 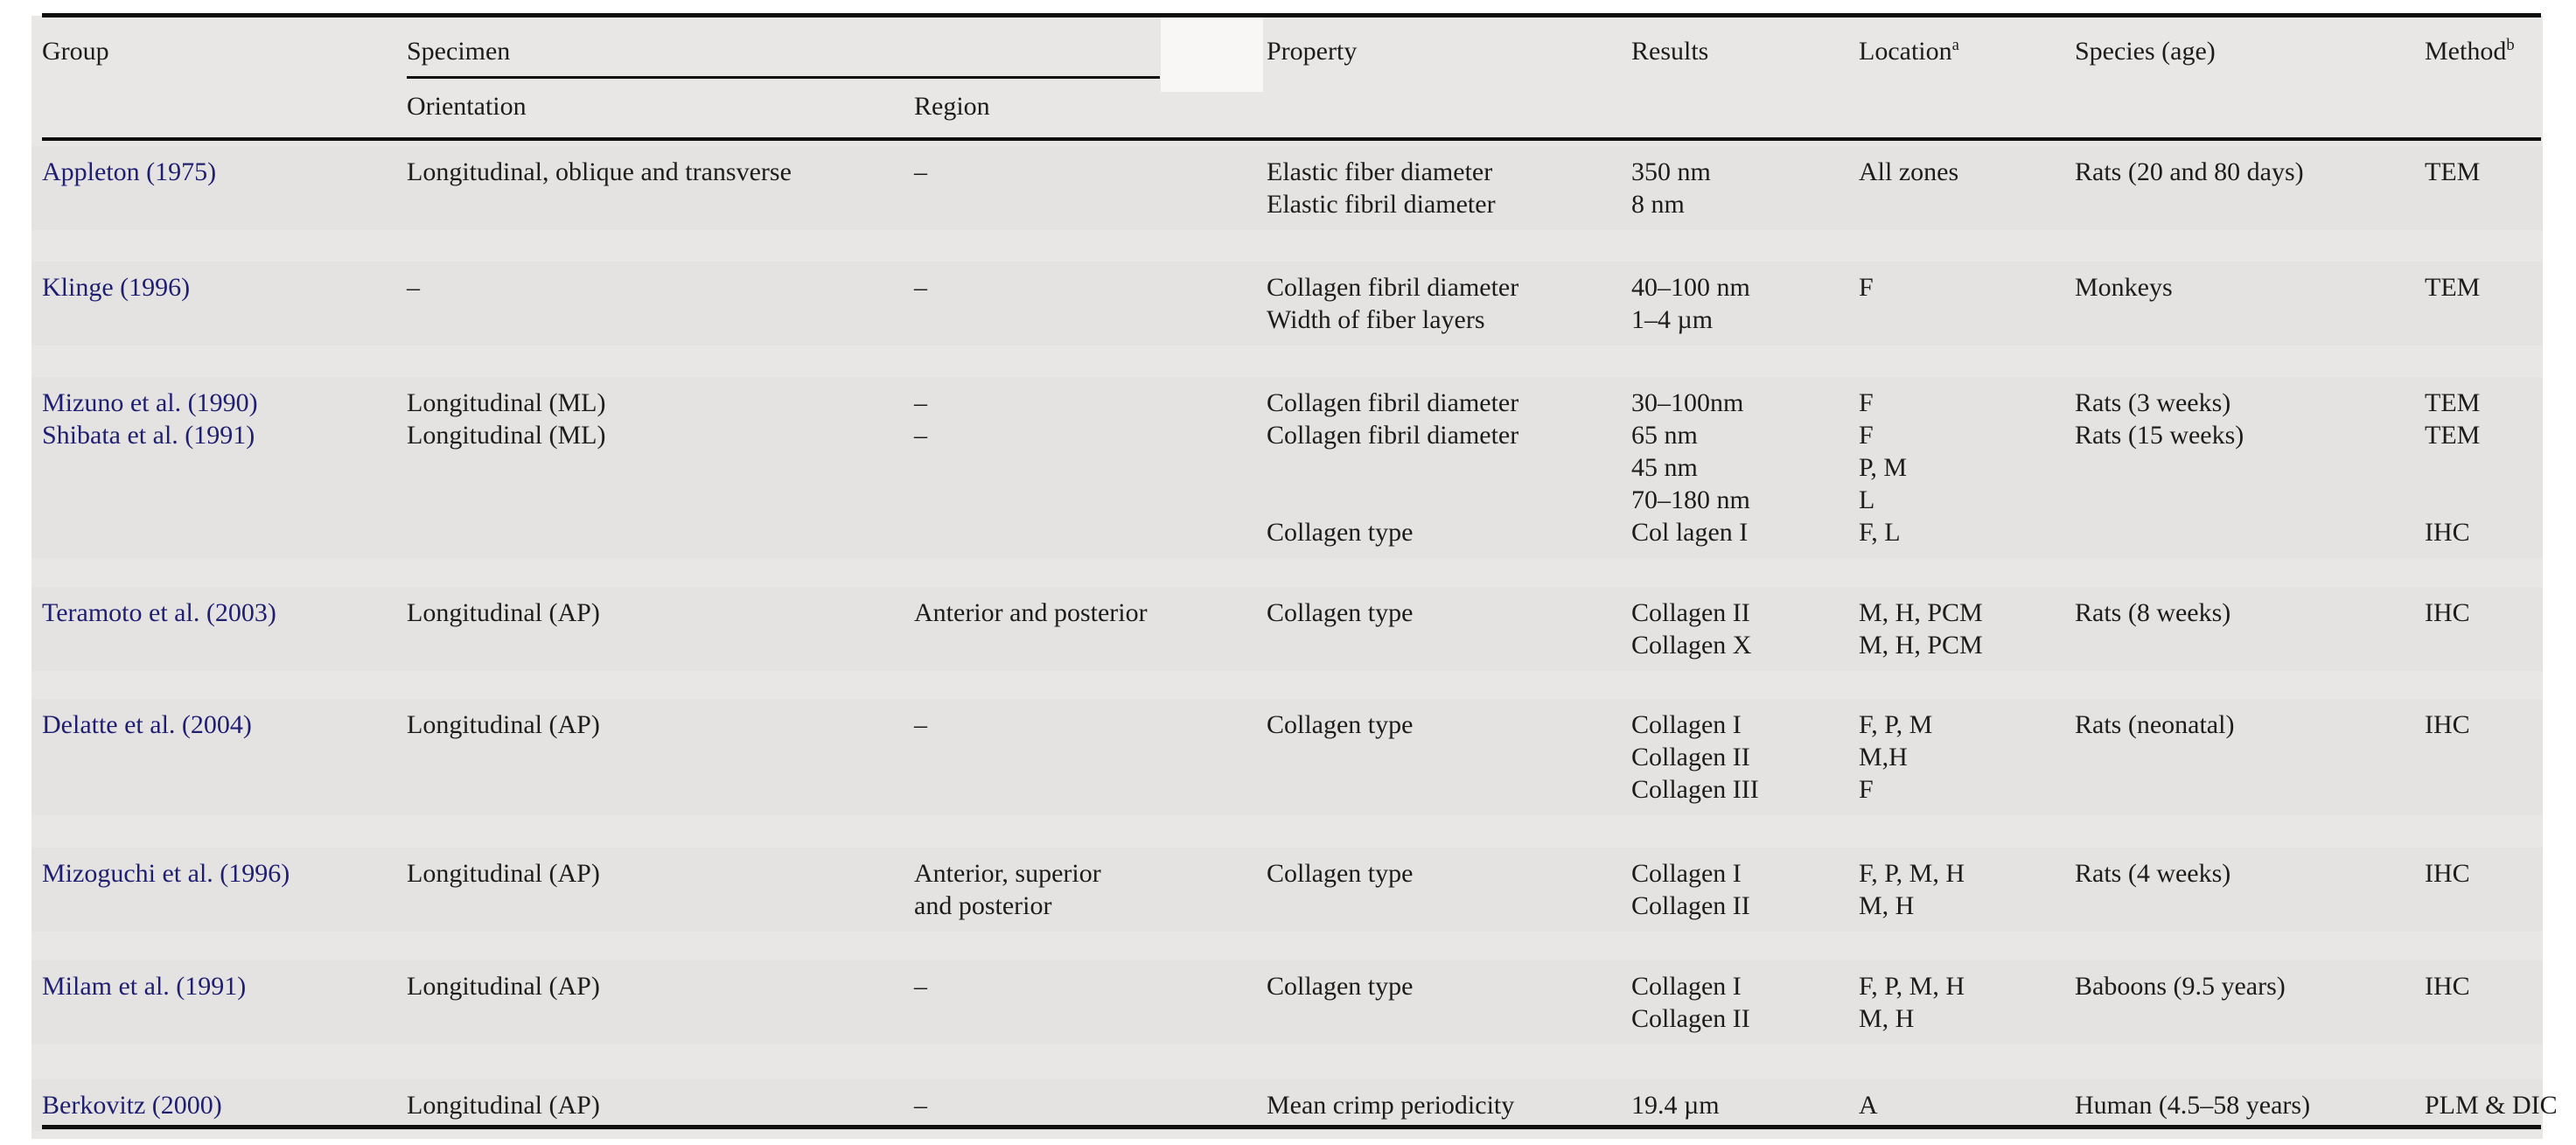 I want to click on column-header-results: Results, so click(x=1670, y=51).